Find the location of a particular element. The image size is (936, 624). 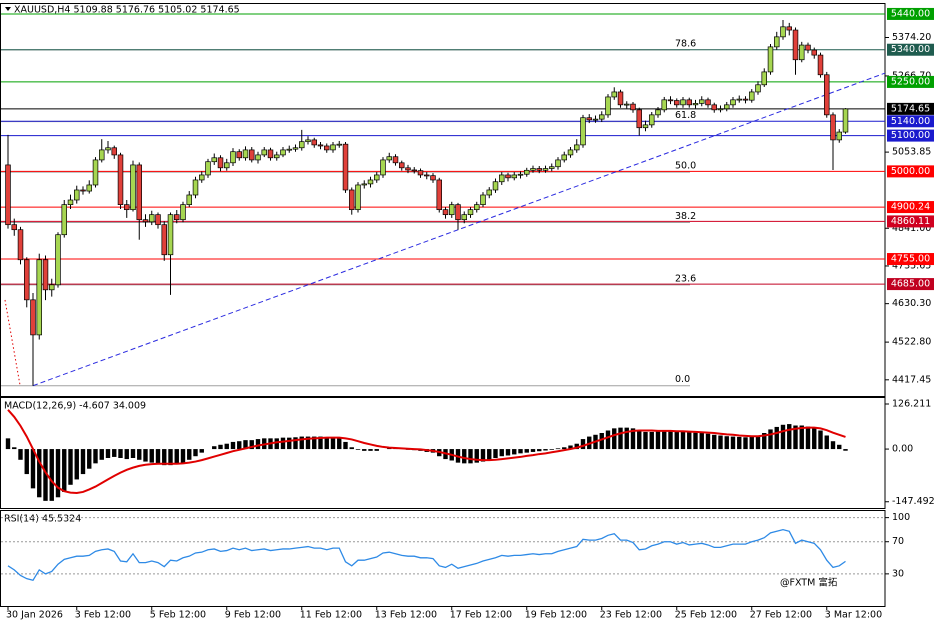

x-tick-label: 23 Feb 12:00 is located at coordinates (631, 615).